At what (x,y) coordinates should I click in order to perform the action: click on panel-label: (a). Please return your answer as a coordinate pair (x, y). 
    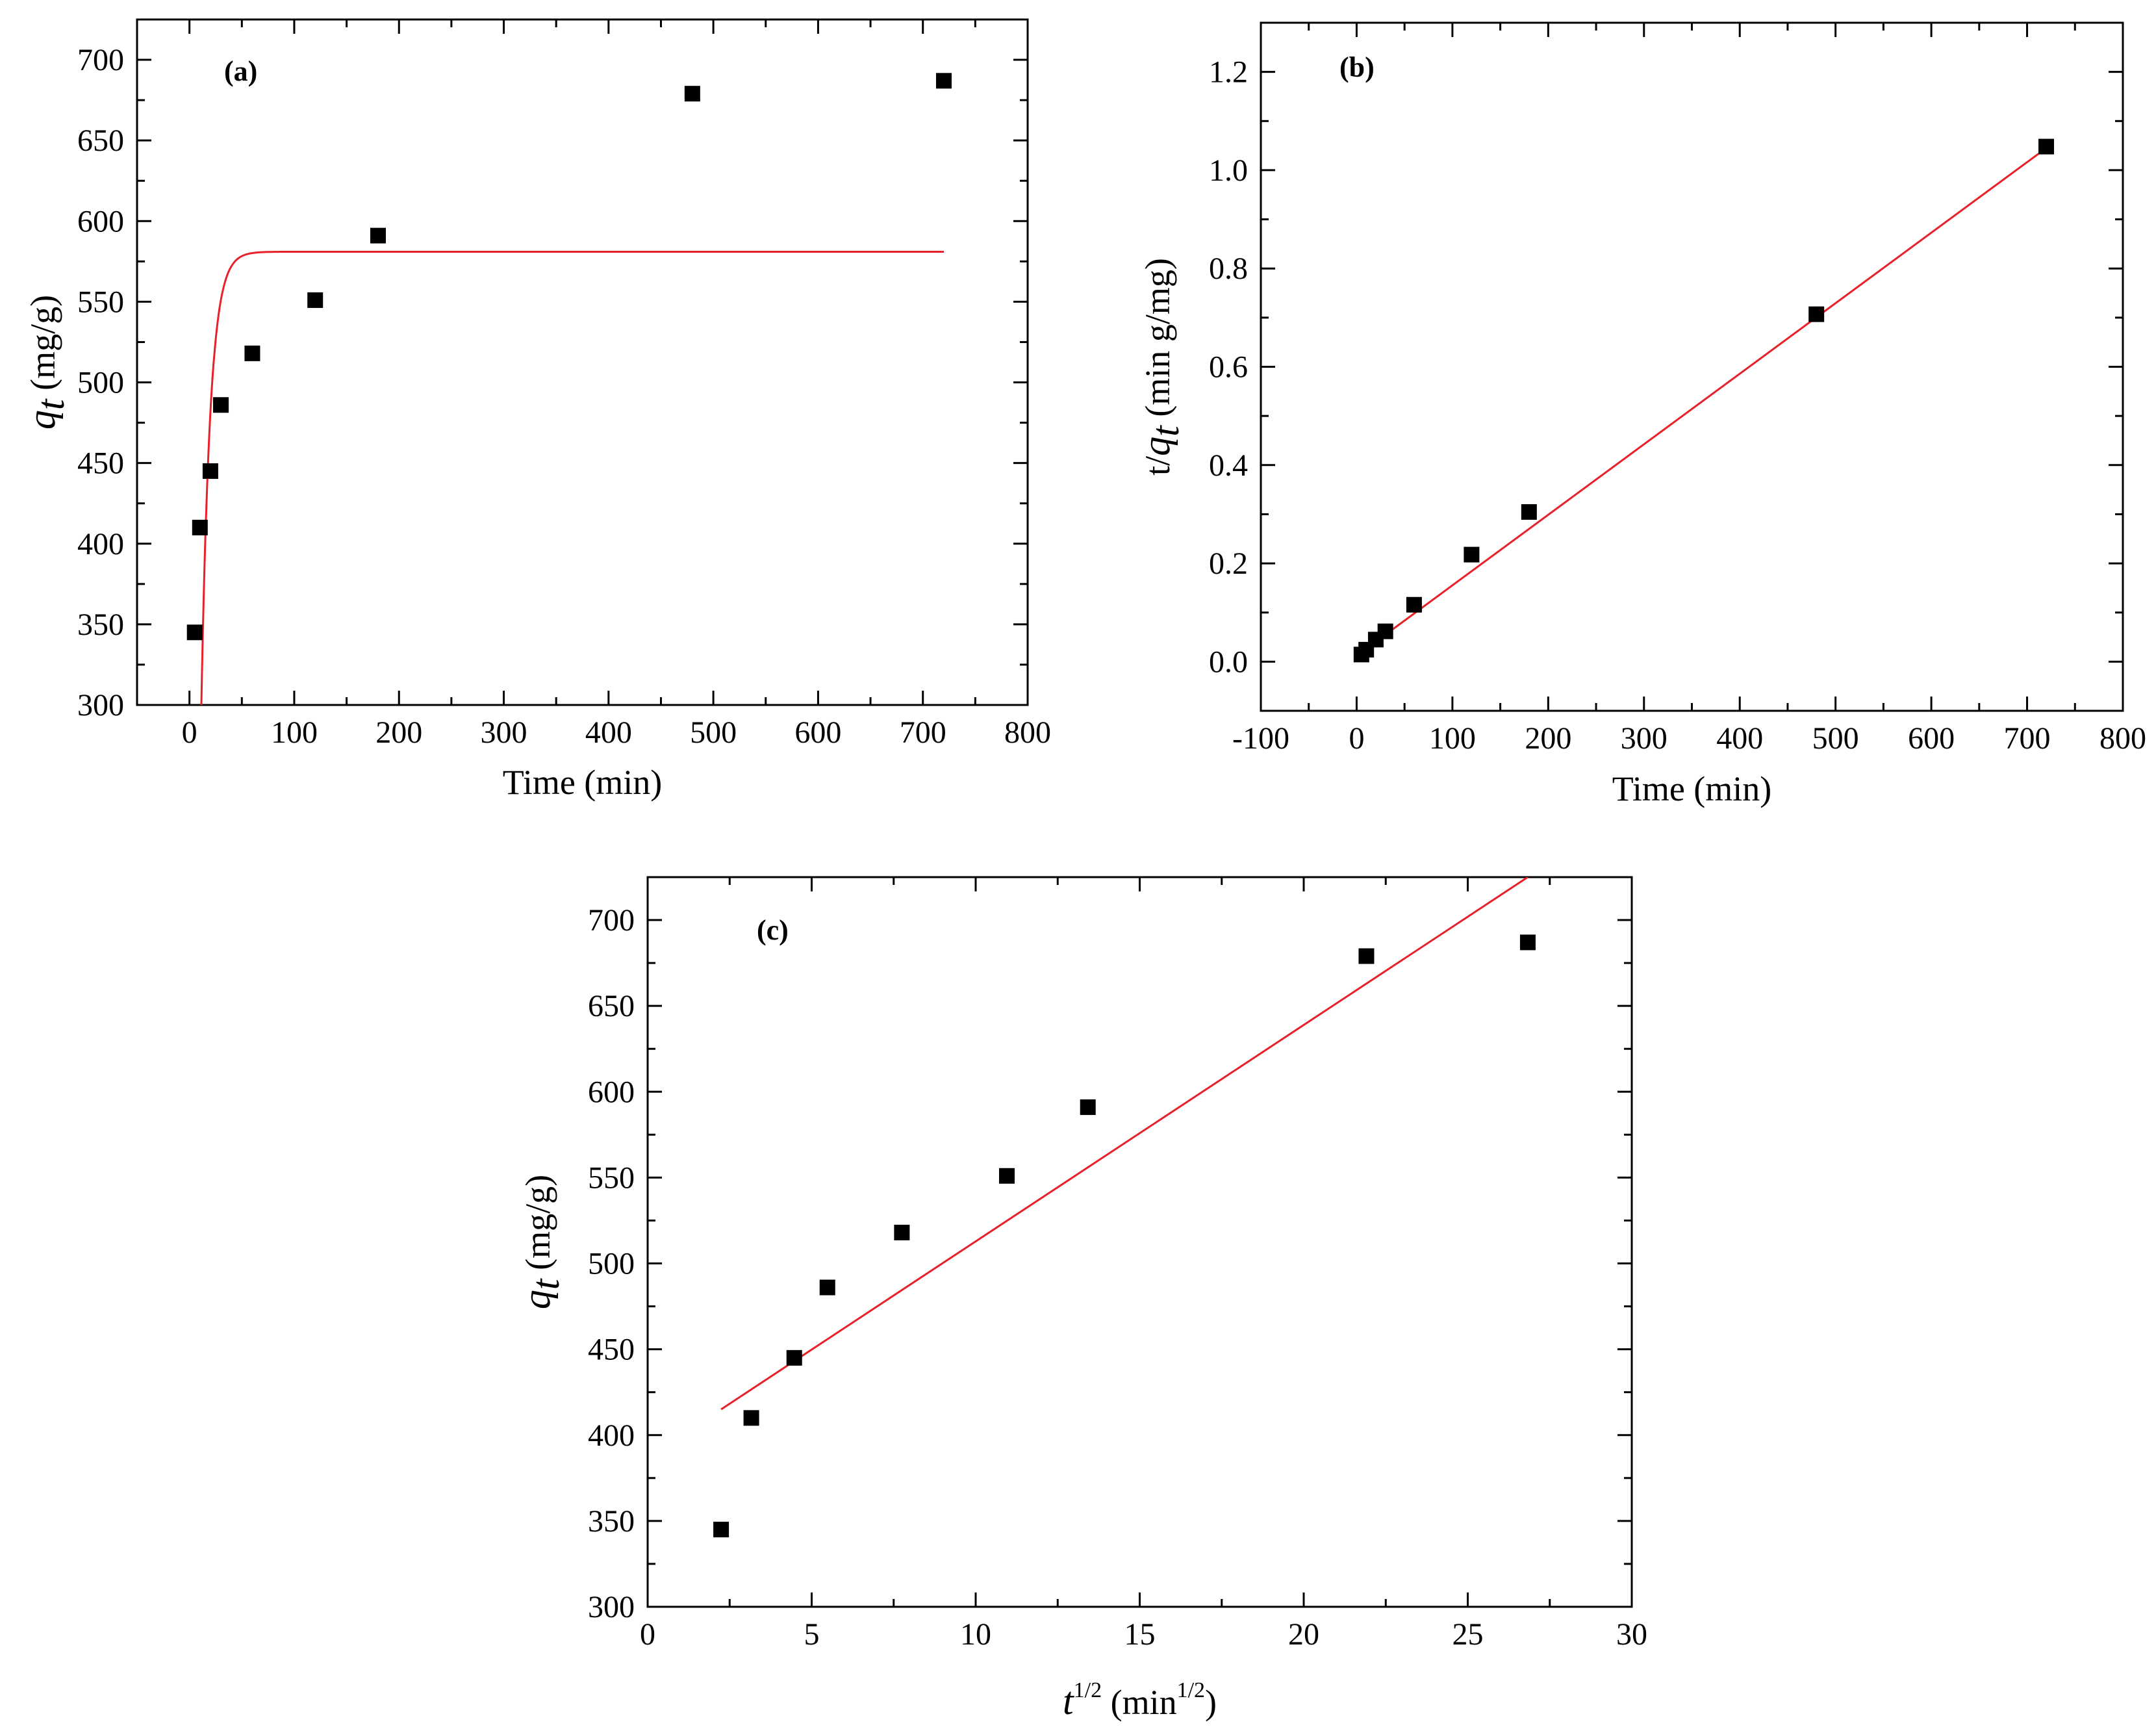
    Looking at the image, I should click on (240, 71).